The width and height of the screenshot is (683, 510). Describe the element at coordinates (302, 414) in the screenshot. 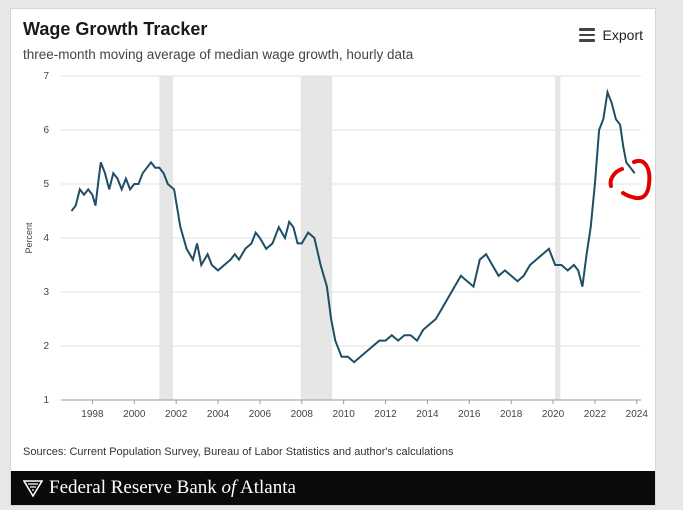

I see `x-tick-label: 2008` at that location.